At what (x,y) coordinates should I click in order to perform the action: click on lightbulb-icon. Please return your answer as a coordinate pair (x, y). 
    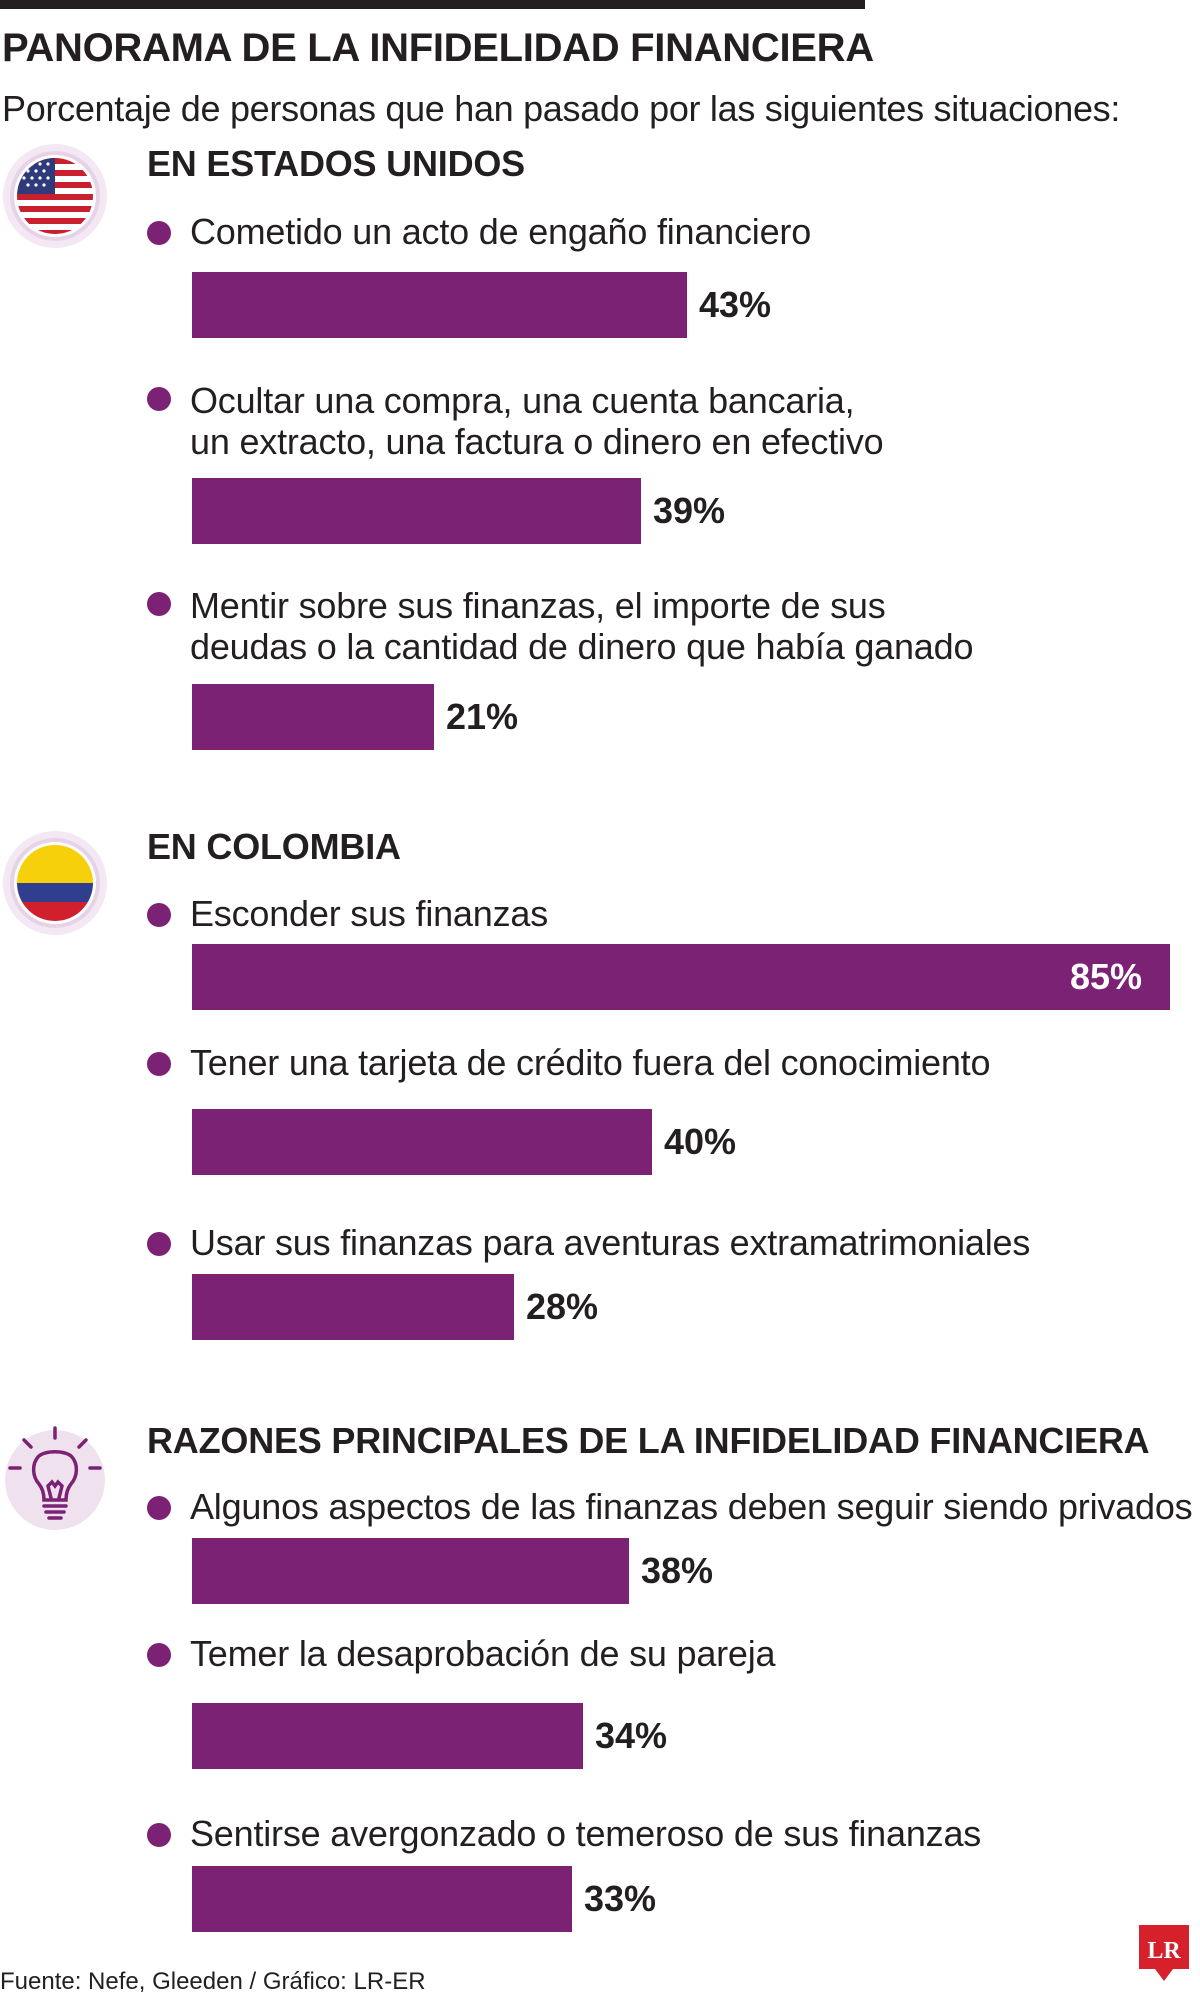
    Looking at the image, I should click on (55, 1477).